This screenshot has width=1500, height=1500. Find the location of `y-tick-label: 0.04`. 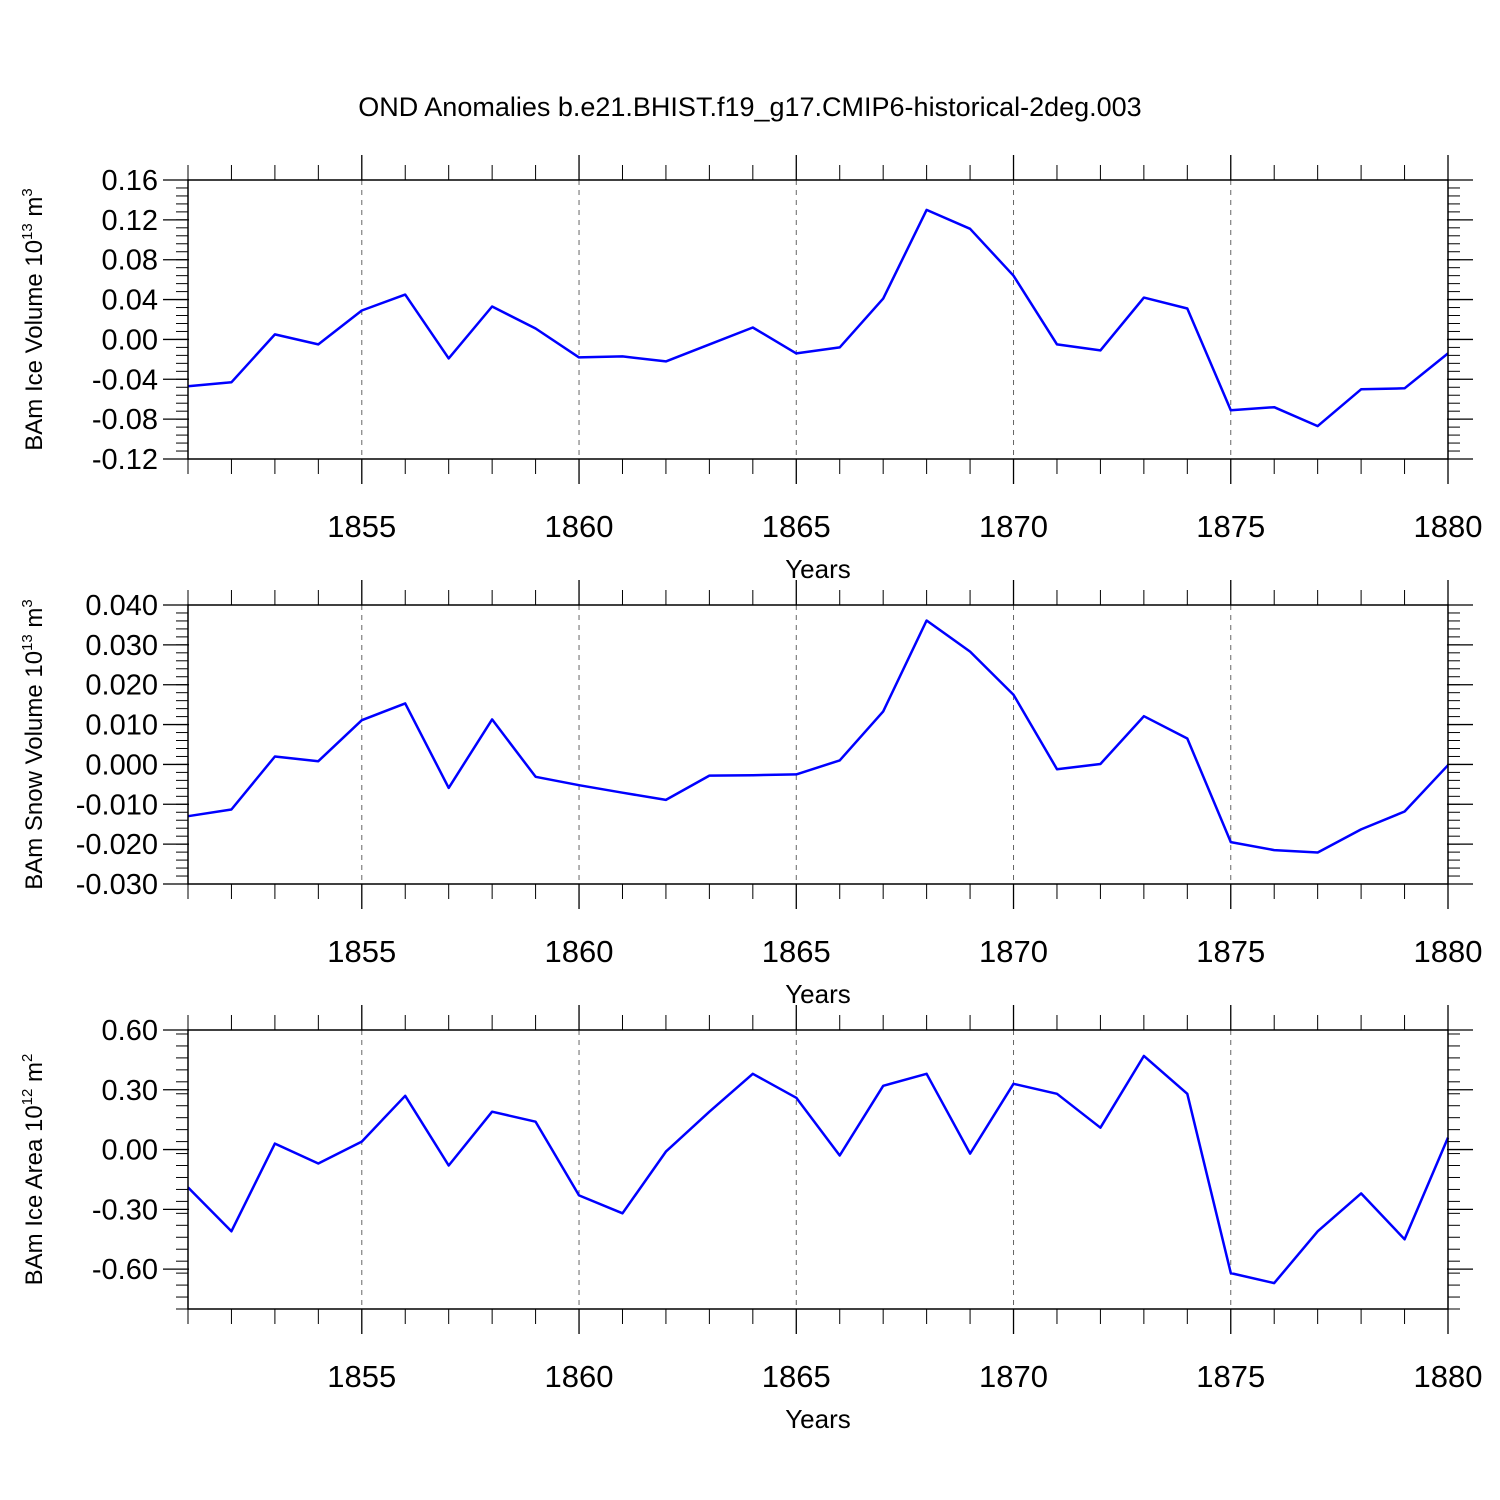

y-tick-label: 0.04 is located at coordinates (130, 301).